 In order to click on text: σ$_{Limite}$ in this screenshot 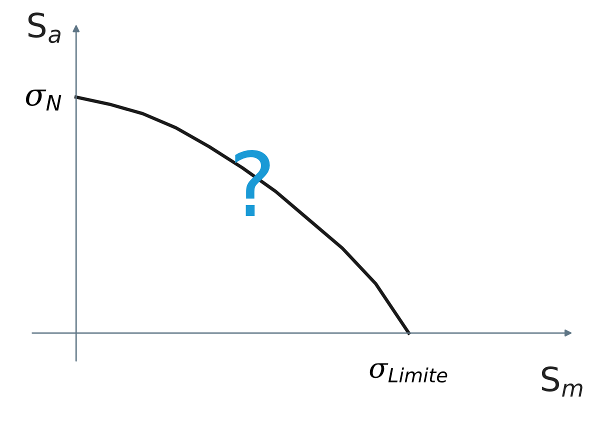, I will do `click(409, 373)`.